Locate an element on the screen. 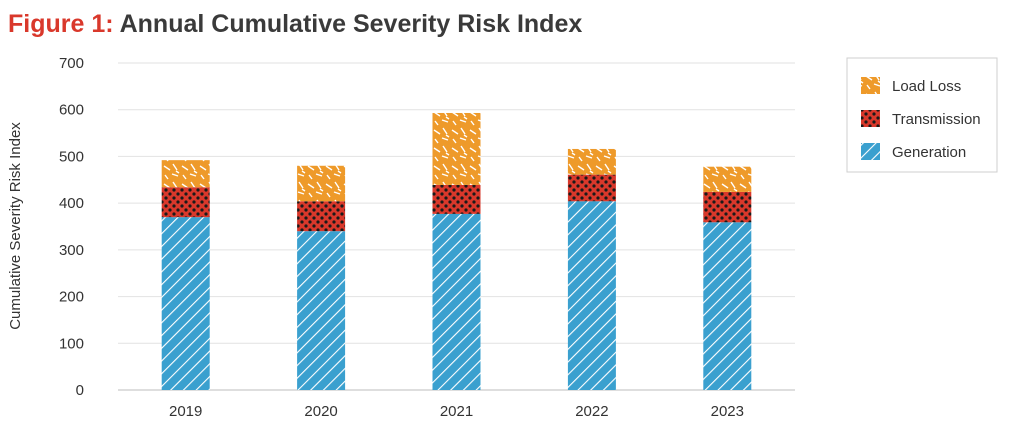 The image size is (1024, 431). y-tick-label: 100 is located at coordinates (71, 343).